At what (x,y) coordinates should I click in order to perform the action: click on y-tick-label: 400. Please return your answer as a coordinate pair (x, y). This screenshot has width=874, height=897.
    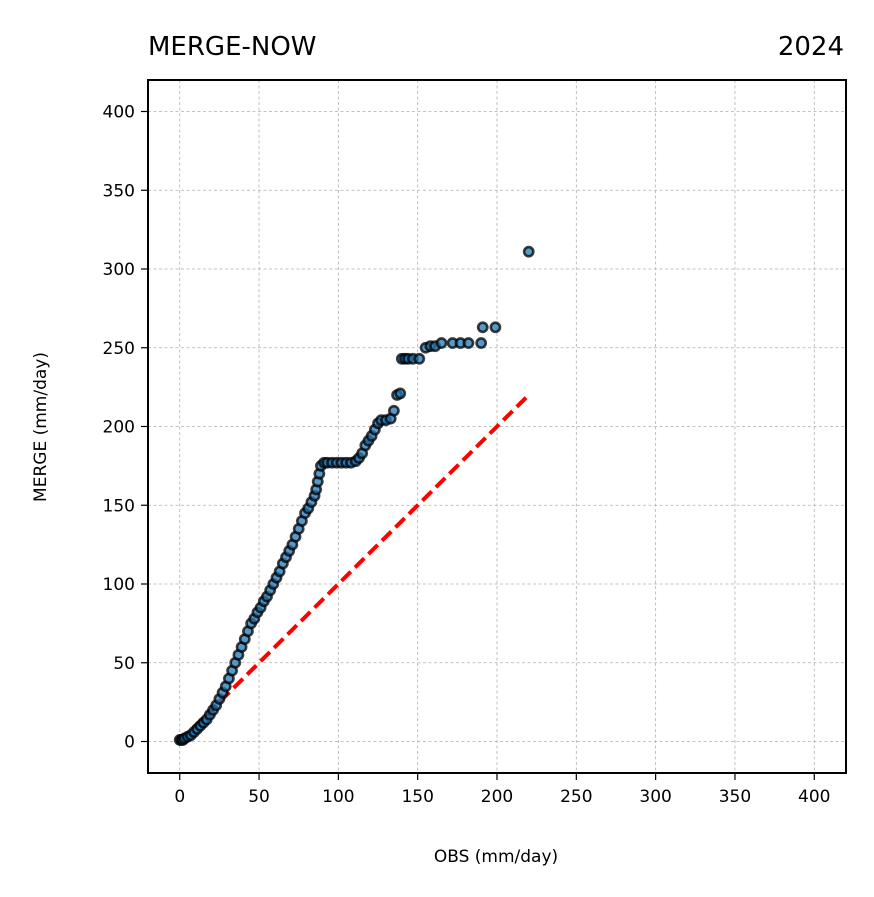
    Looking at the image, I should click on (119, 113).